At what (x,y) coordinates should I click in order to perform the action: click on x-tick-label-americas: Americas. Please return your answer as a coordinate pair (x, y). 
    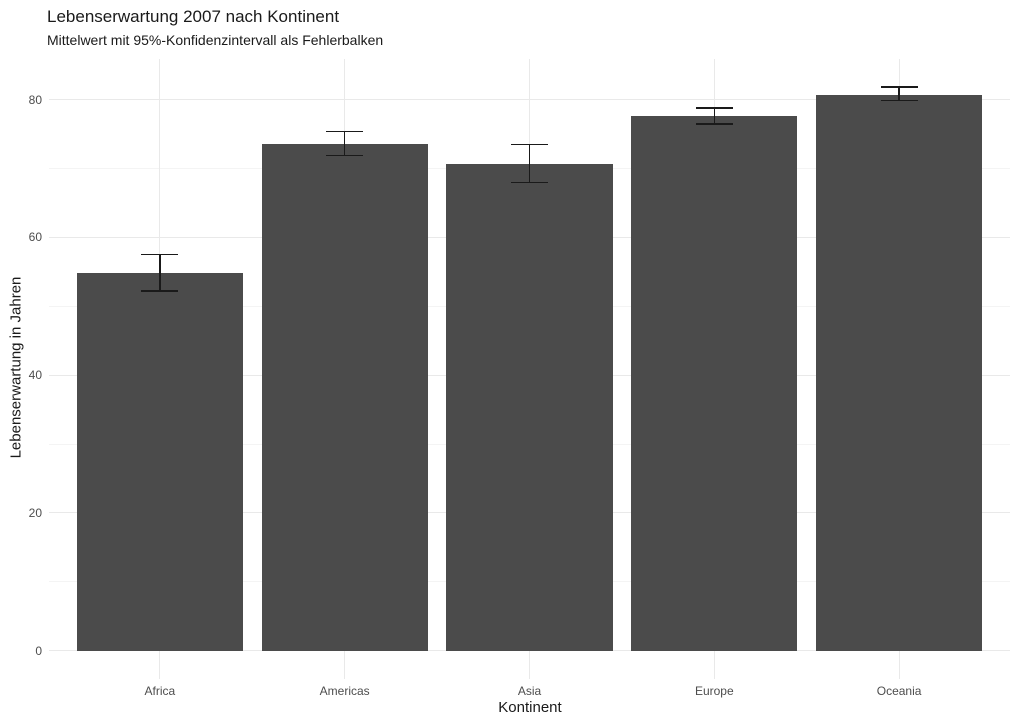
    Looking at the image, I should click on (344, 691).